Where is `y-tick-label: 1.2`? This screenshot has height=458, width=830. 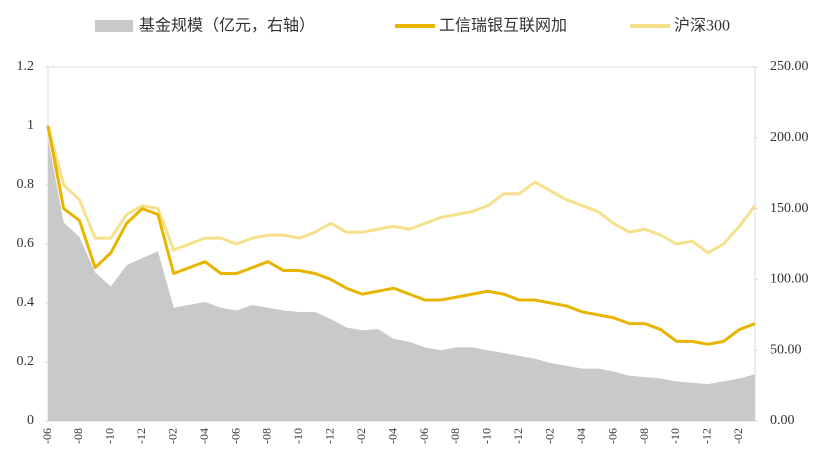 y-tick-label: 1.2 is located at coordinates (26, 66).